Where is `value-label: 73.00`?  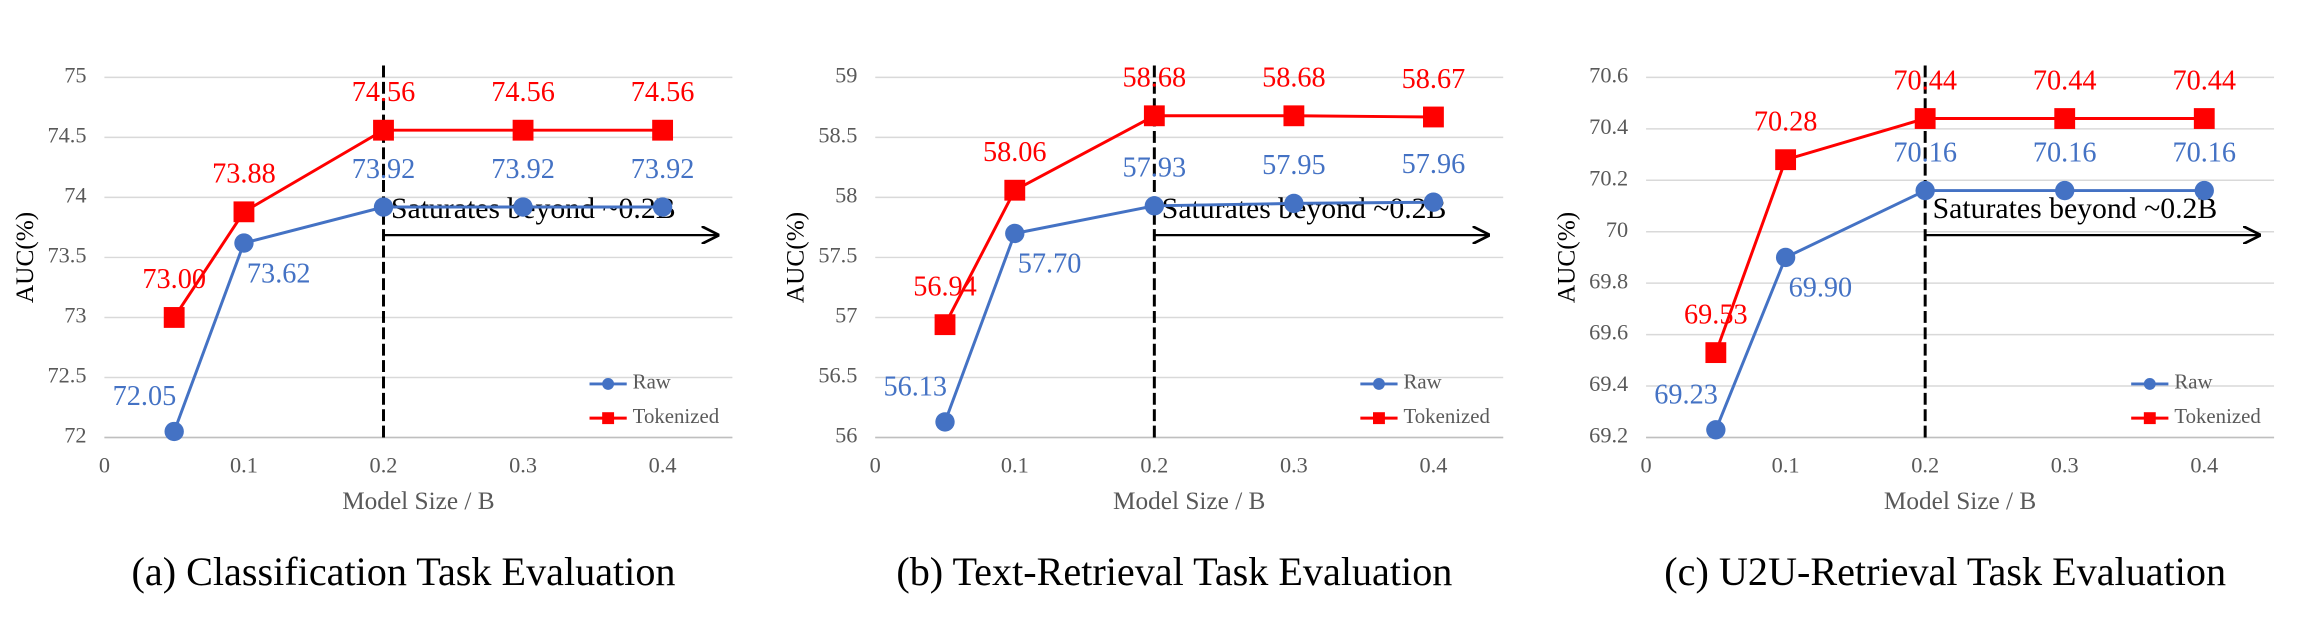
value-label: 73.00 is located at coordinates (174, 279).